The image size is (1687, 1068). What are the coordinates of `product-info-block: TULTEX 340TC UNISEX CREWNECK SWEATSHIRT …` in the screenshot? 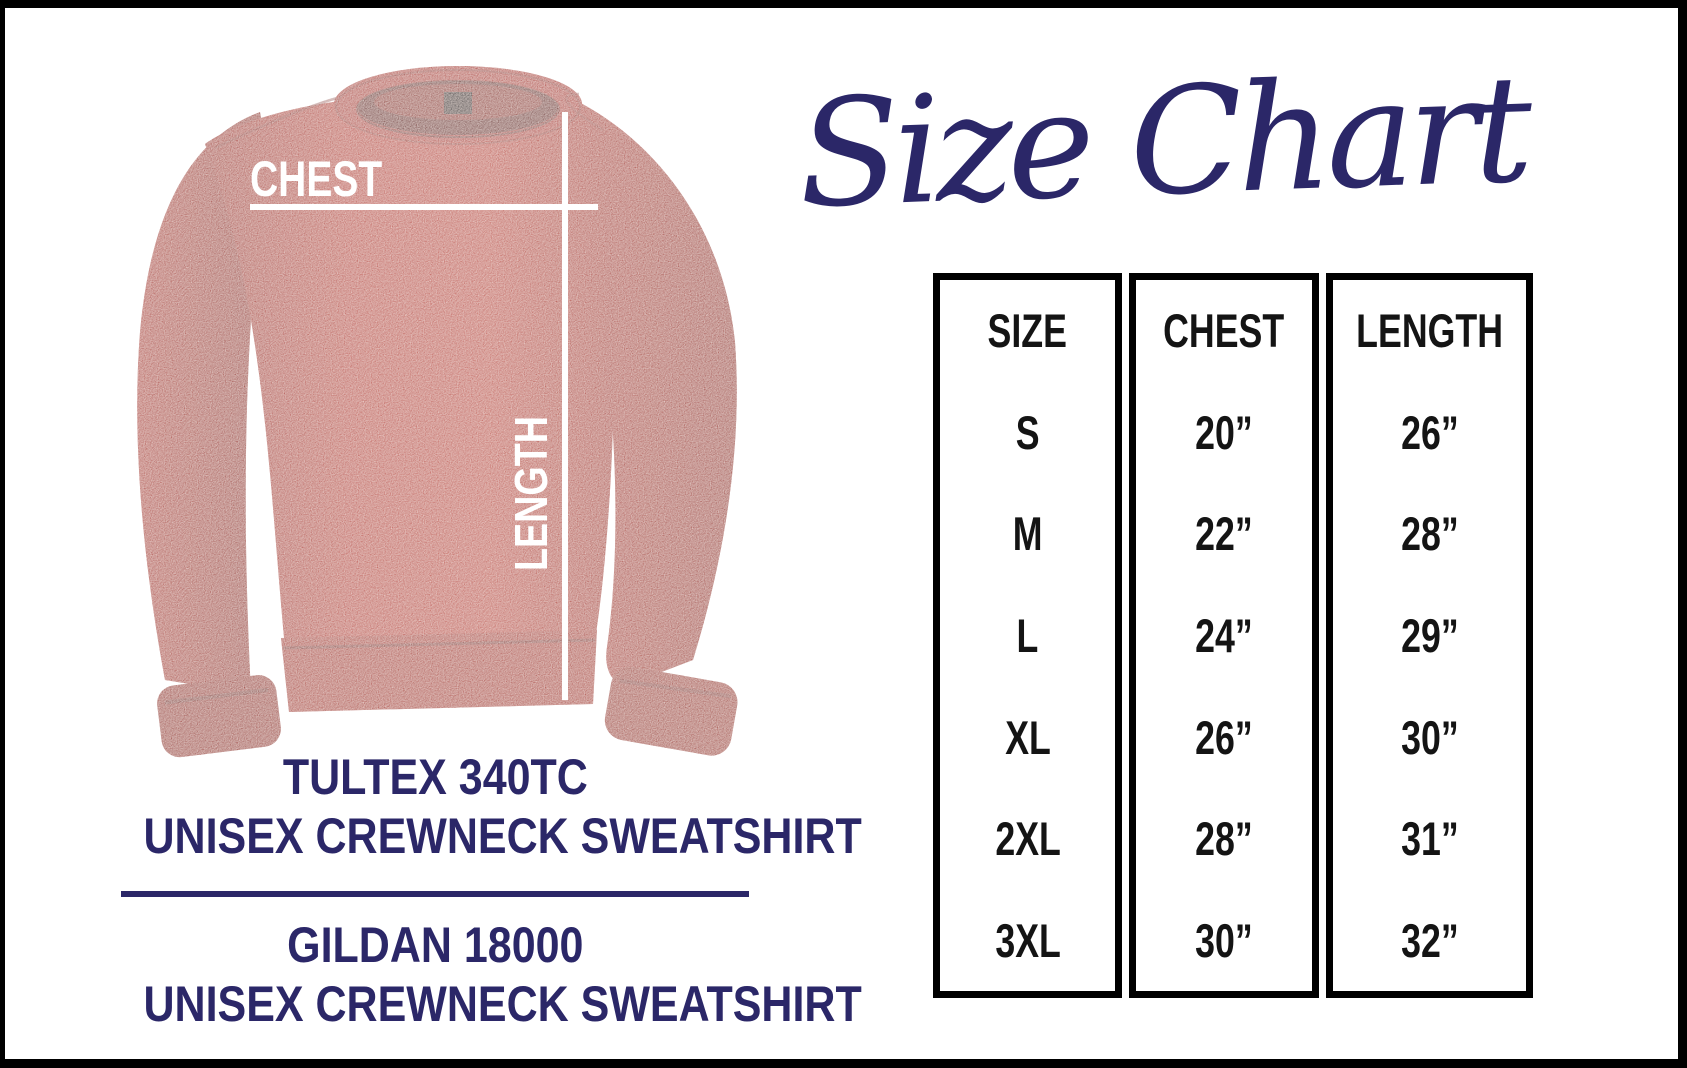 It's located at (473, 891).